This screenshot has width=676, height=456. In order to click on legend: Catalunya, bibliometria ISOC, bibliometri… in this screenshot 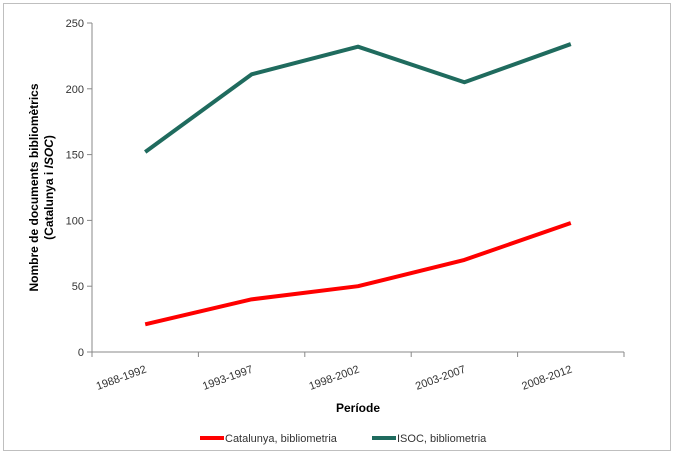, I will do `click(343, 439)`.